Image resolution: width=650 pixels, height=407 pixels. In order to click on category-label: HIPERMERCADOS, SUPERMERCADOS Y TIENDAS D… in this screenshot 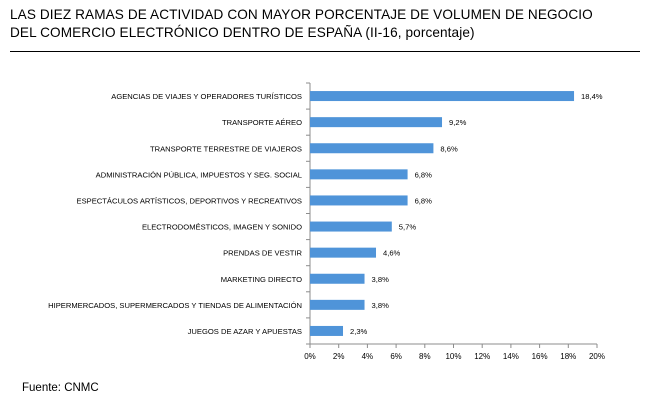, I will do `click(175, 305)`.